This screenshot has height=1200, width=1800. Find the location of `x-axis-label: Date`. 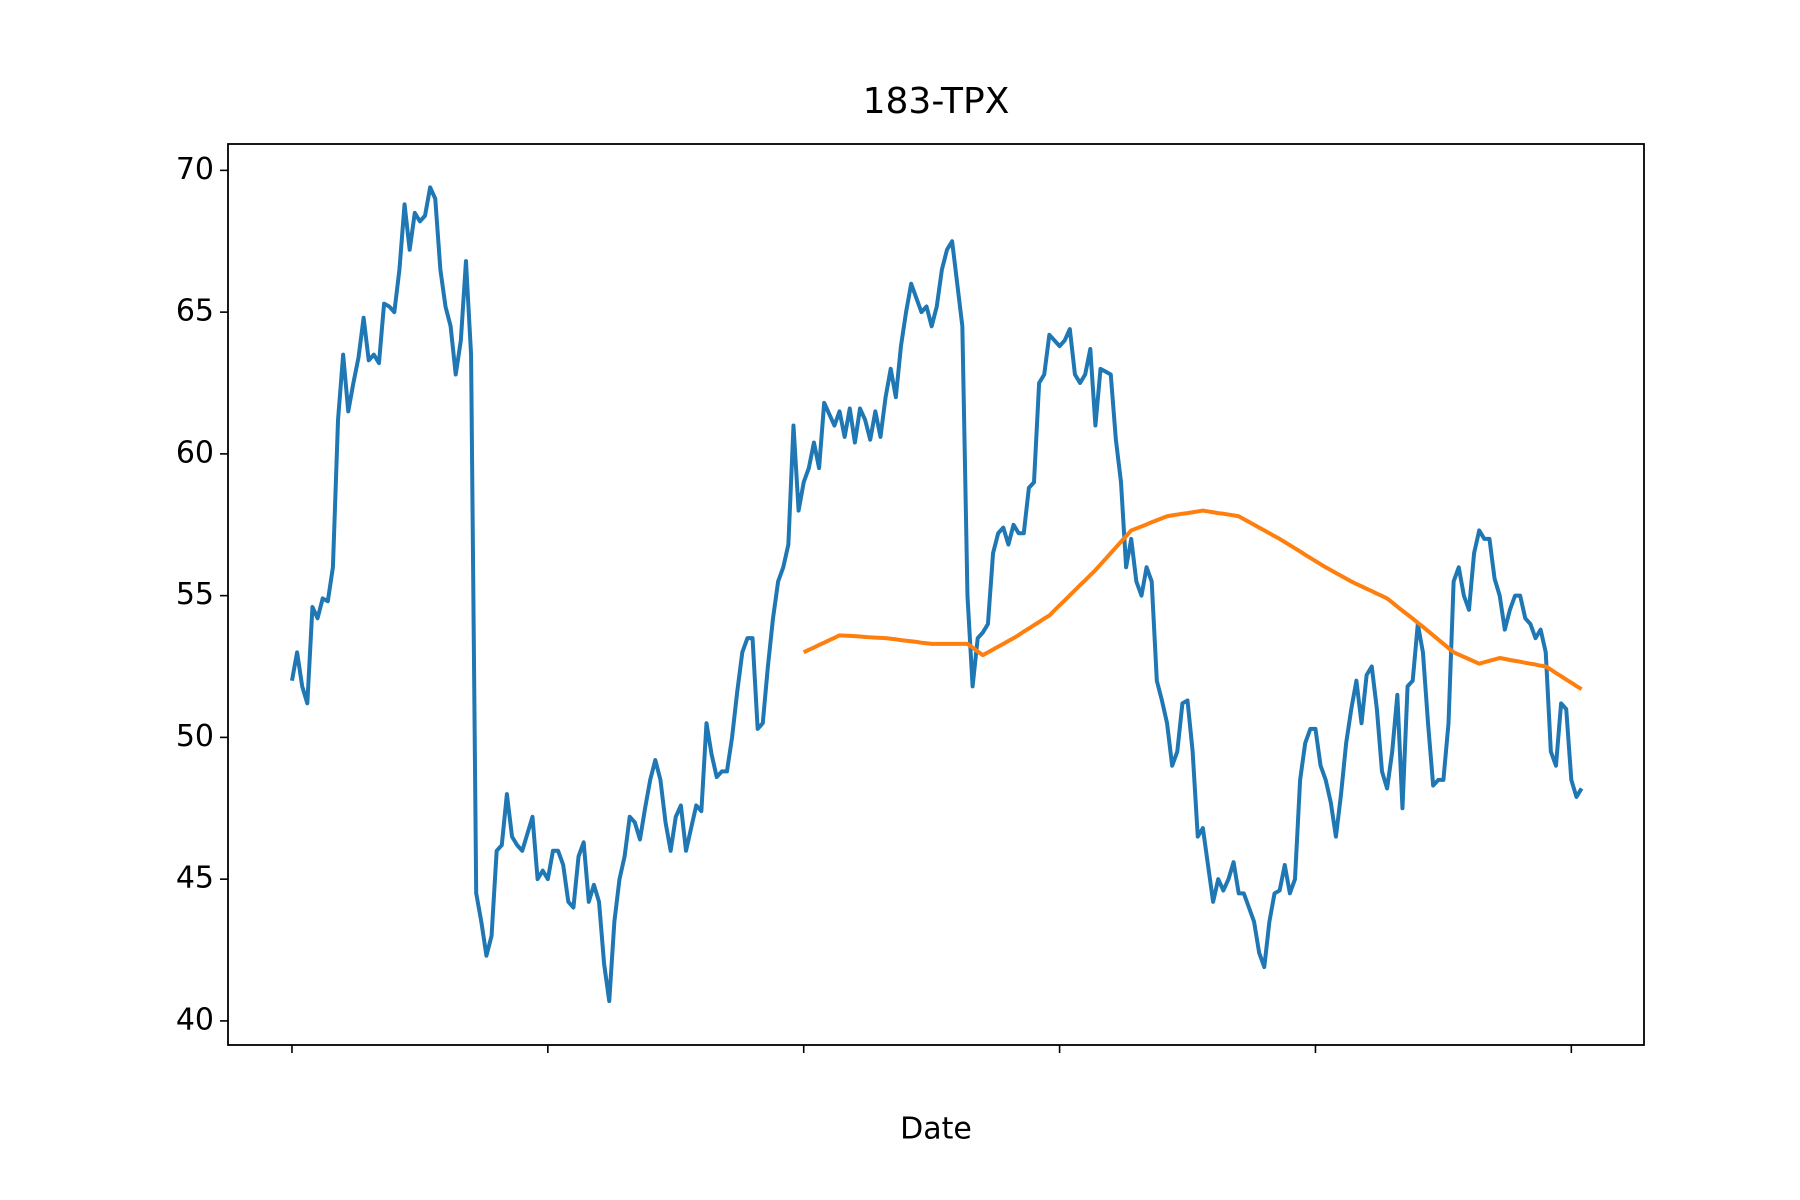

x-axis-label: Date is located at coordinates (936, 1129).